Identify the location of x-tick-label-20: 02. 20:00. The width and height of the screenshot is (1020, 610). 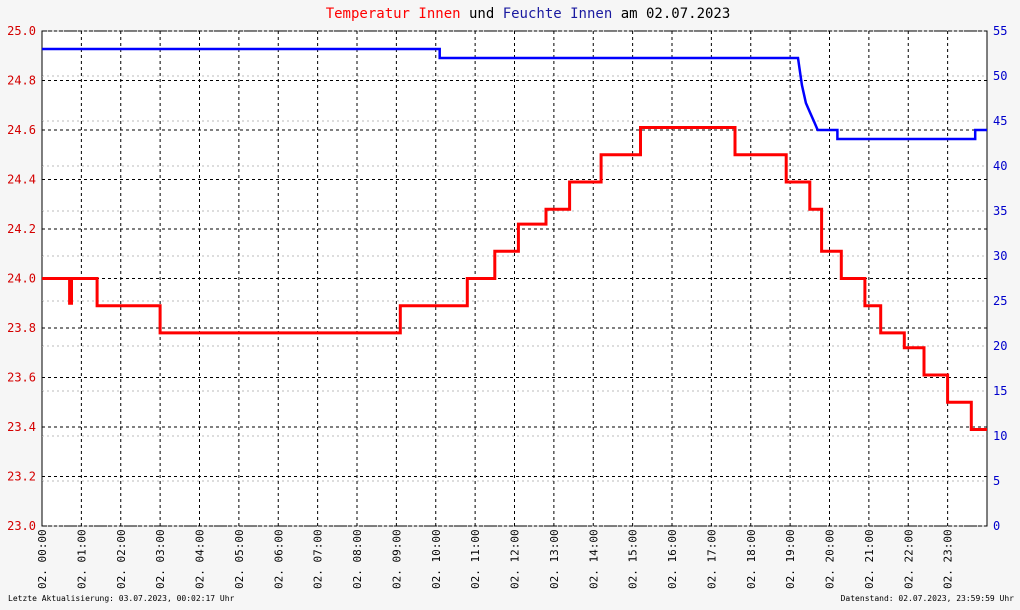
(830, 559).